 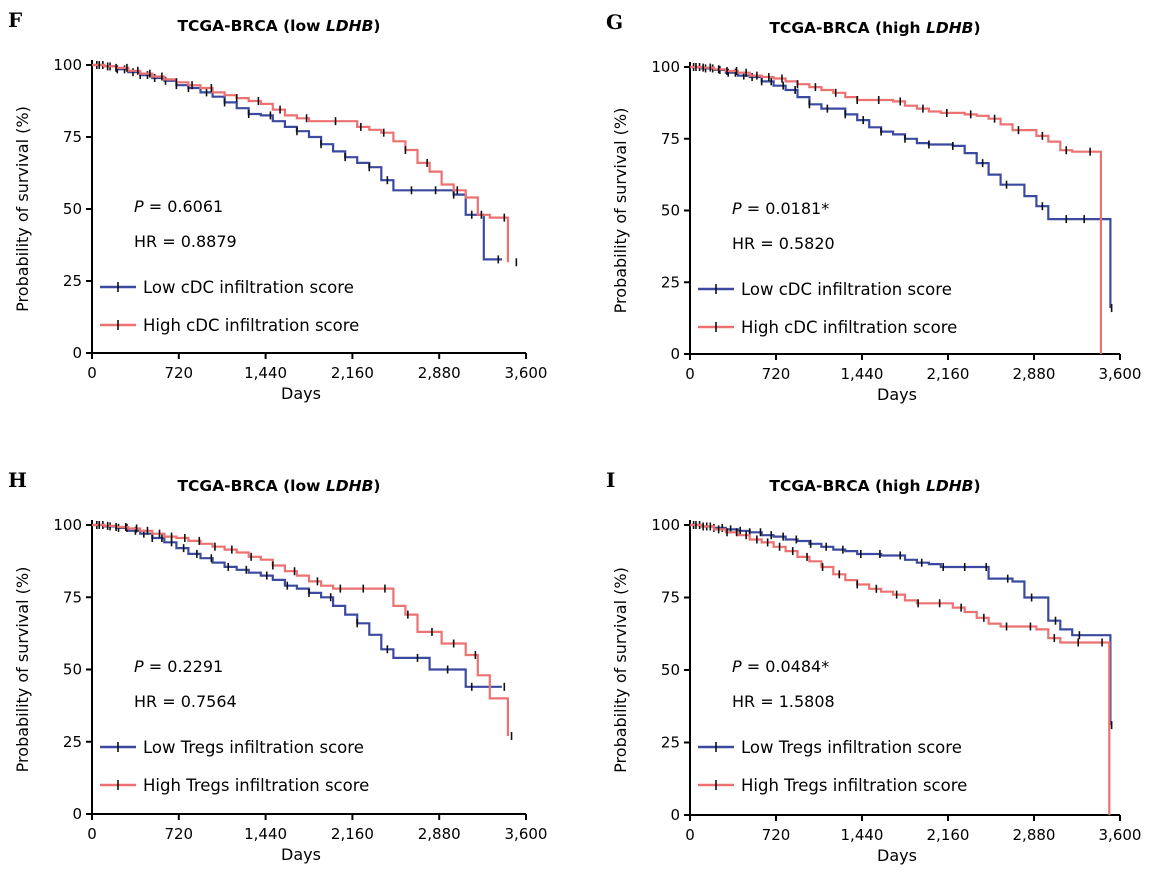 What do you see at coordinates (185, 701) in the screenshot?
I see `hazard-ratio-text: HR = 0.7564` at bounding box center [185, 701].